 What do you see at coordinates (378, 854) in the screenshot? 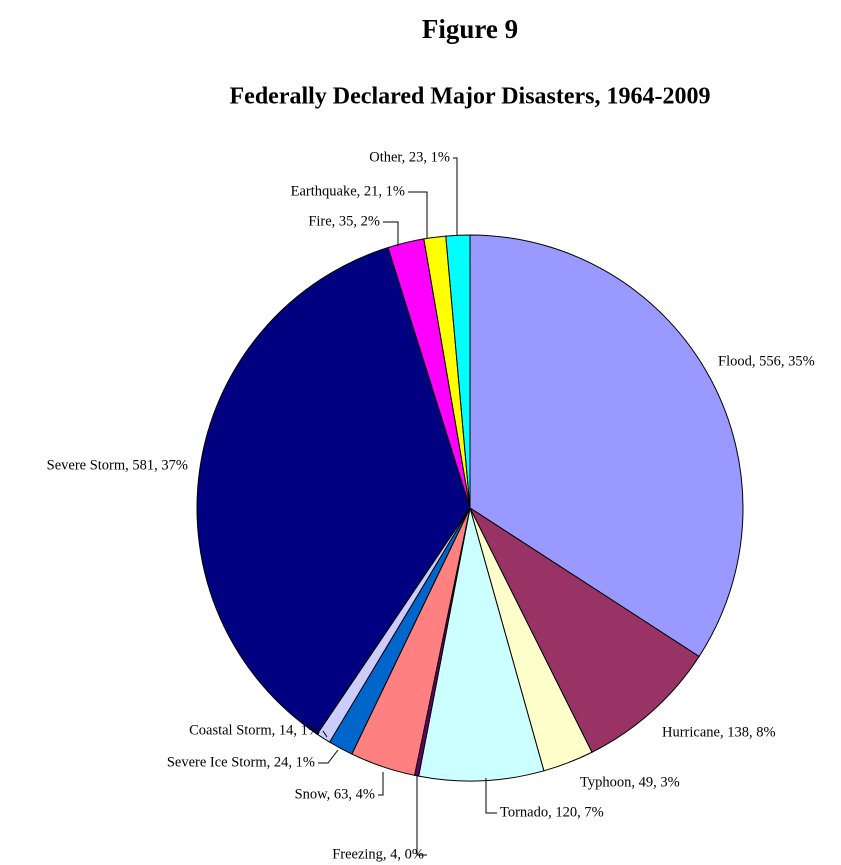
I see `data-label: Freezing, 4, 0%` at bounding box center [378, 854].